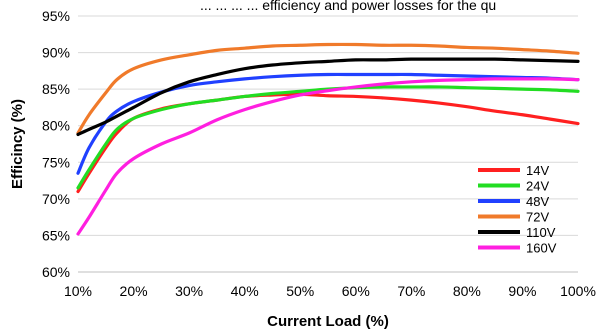  What do you see at coordinates (189, 291) in the screenshot?
I see `x-tick-label: 30%` at bounding box center [189, 291].